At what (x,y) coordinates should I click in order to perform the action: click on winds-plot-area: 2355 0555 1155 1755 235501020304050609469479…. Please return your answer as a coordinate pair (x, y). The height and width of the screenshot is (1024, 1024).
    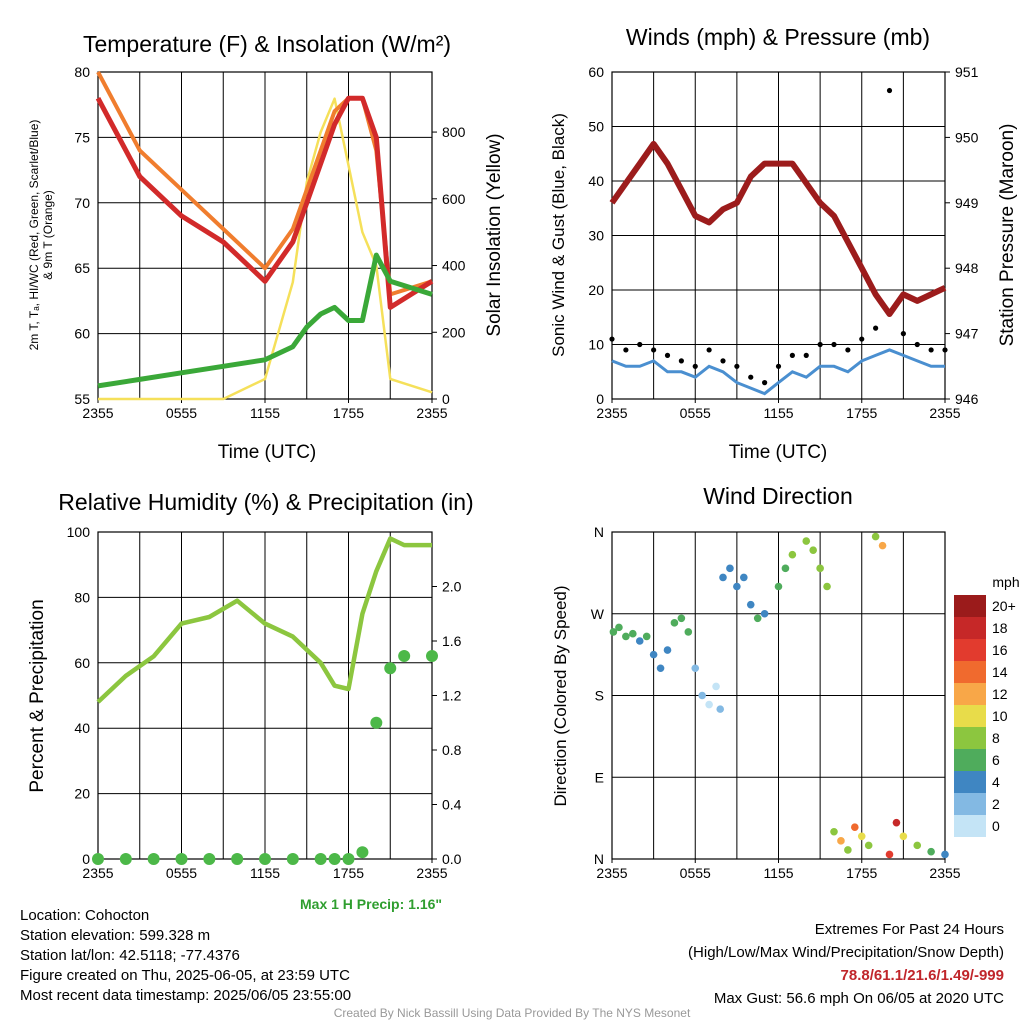
    Looking at the image, I should click on (783, 242).